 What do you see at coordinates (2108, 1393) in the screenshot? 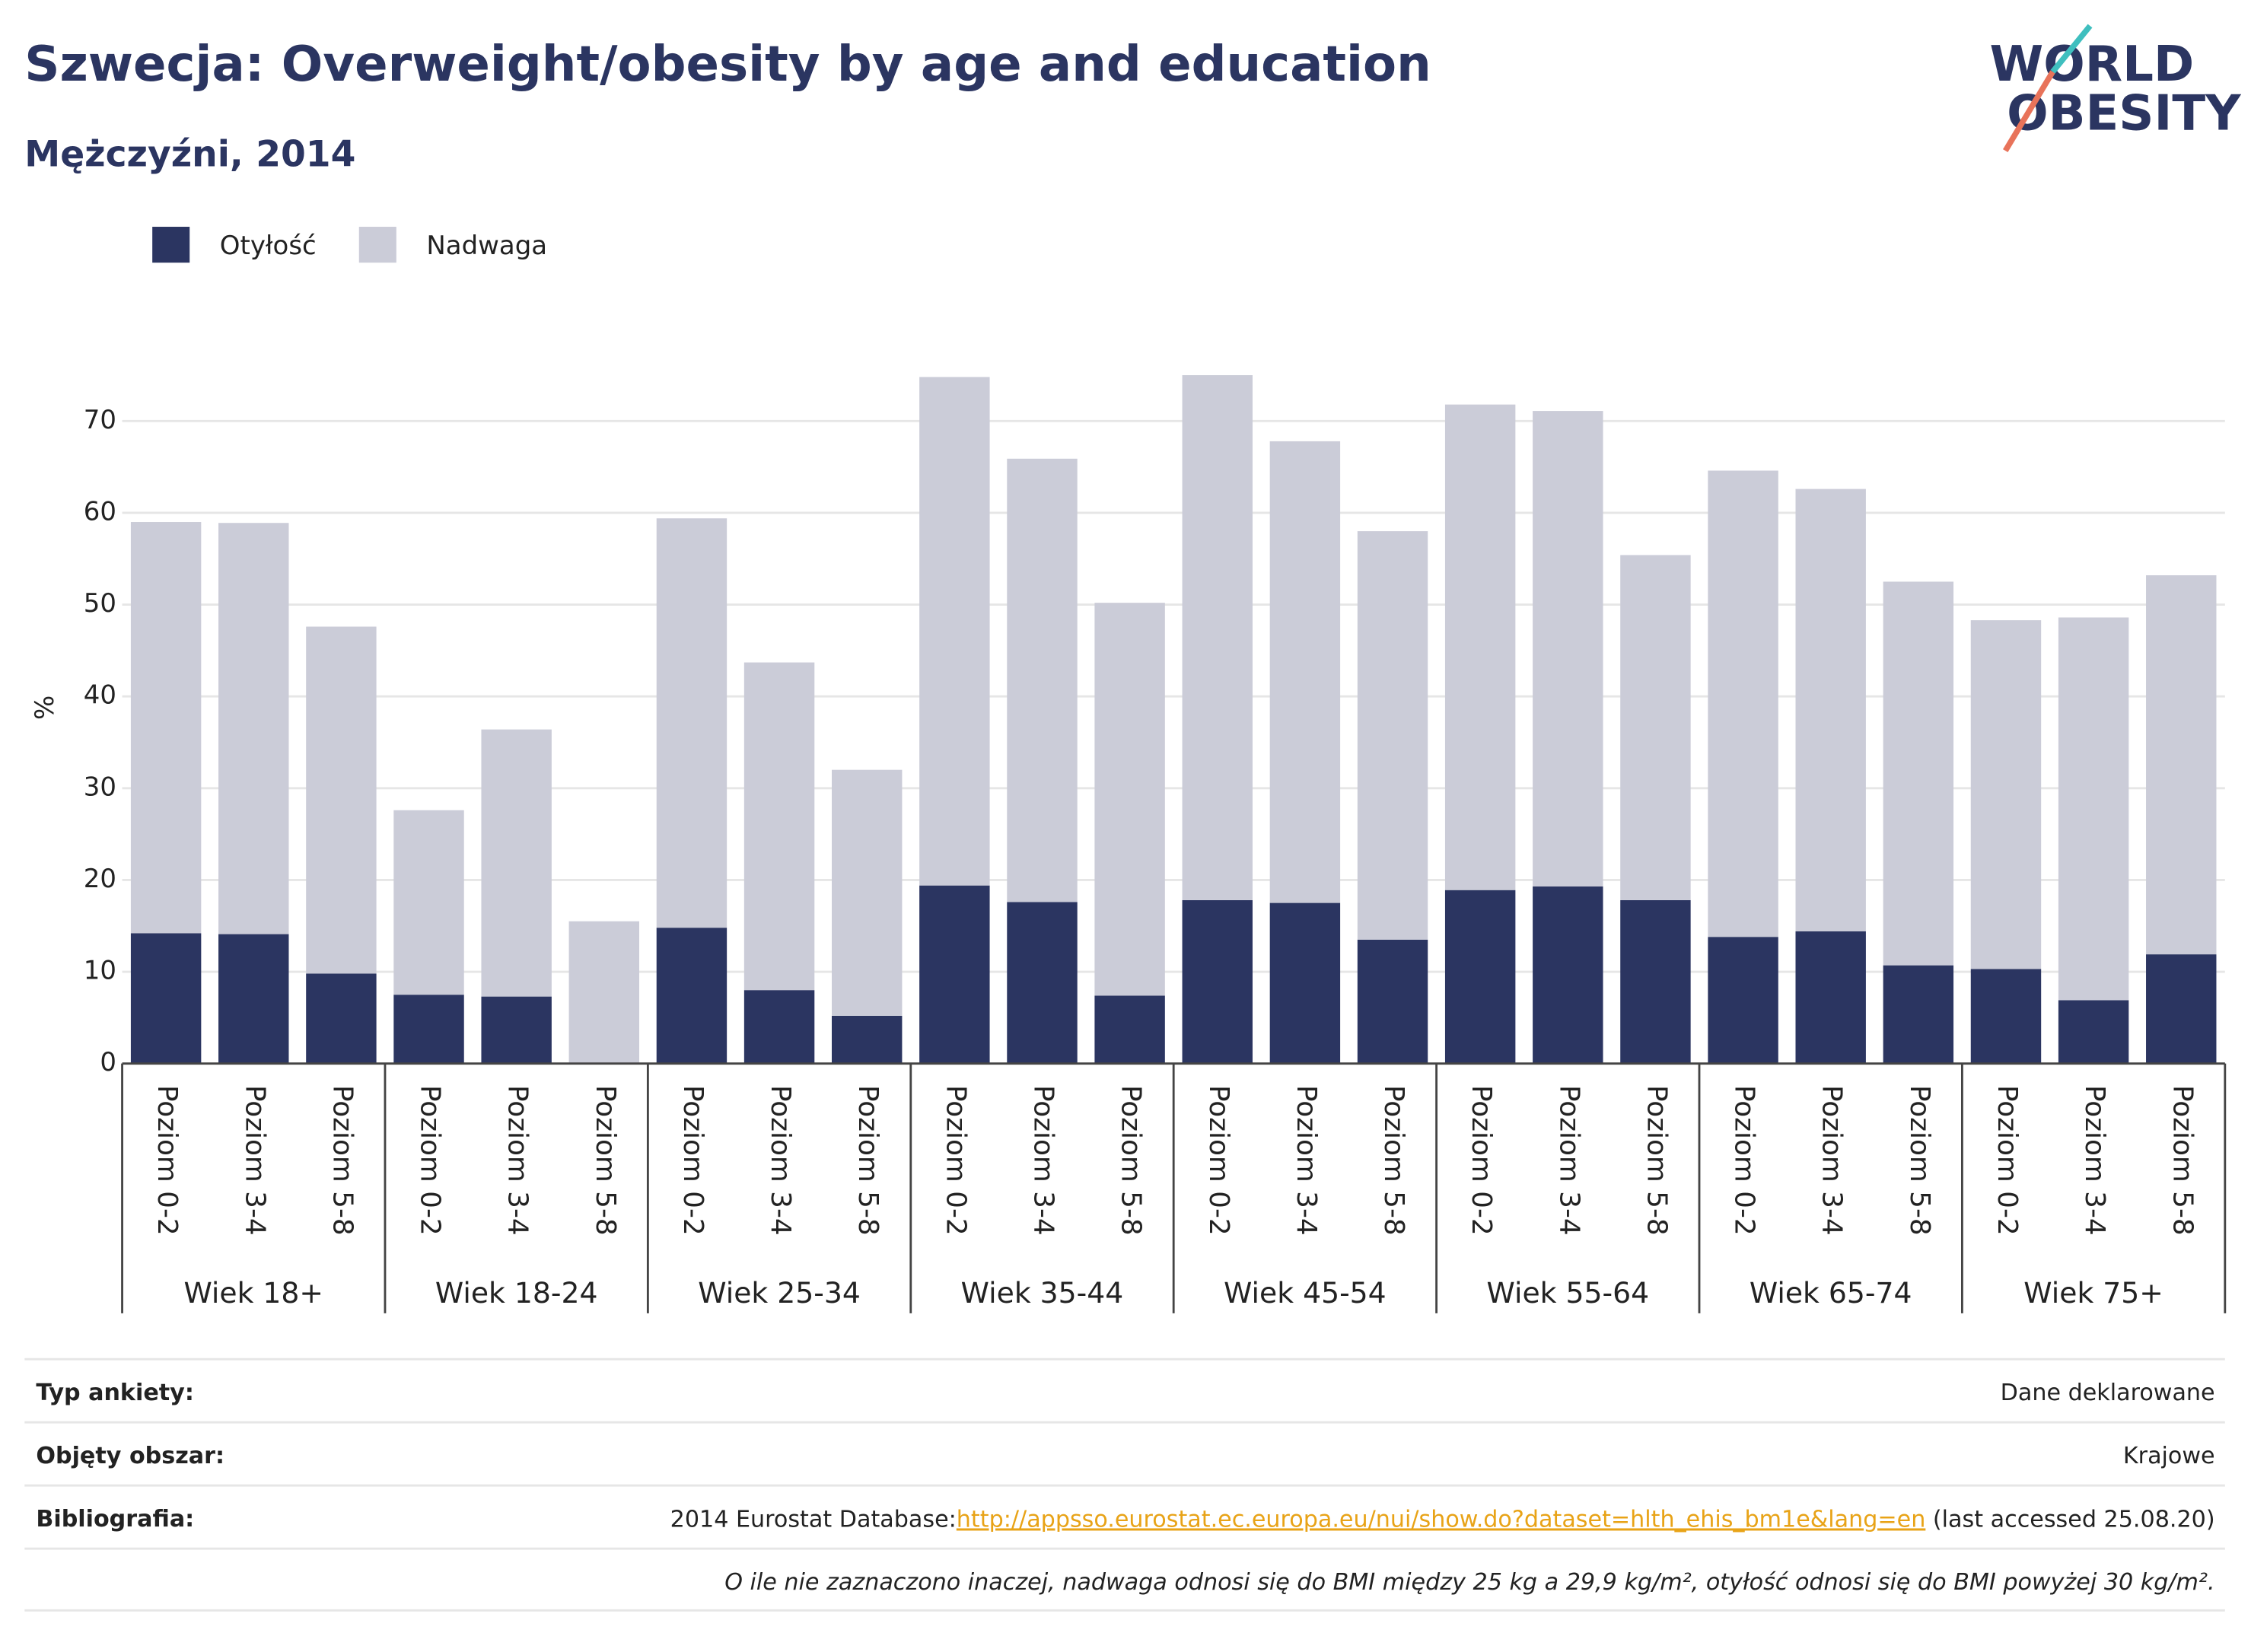
I see `footer-value: Dane deklarowane` at bounding box center [2108, 1393].